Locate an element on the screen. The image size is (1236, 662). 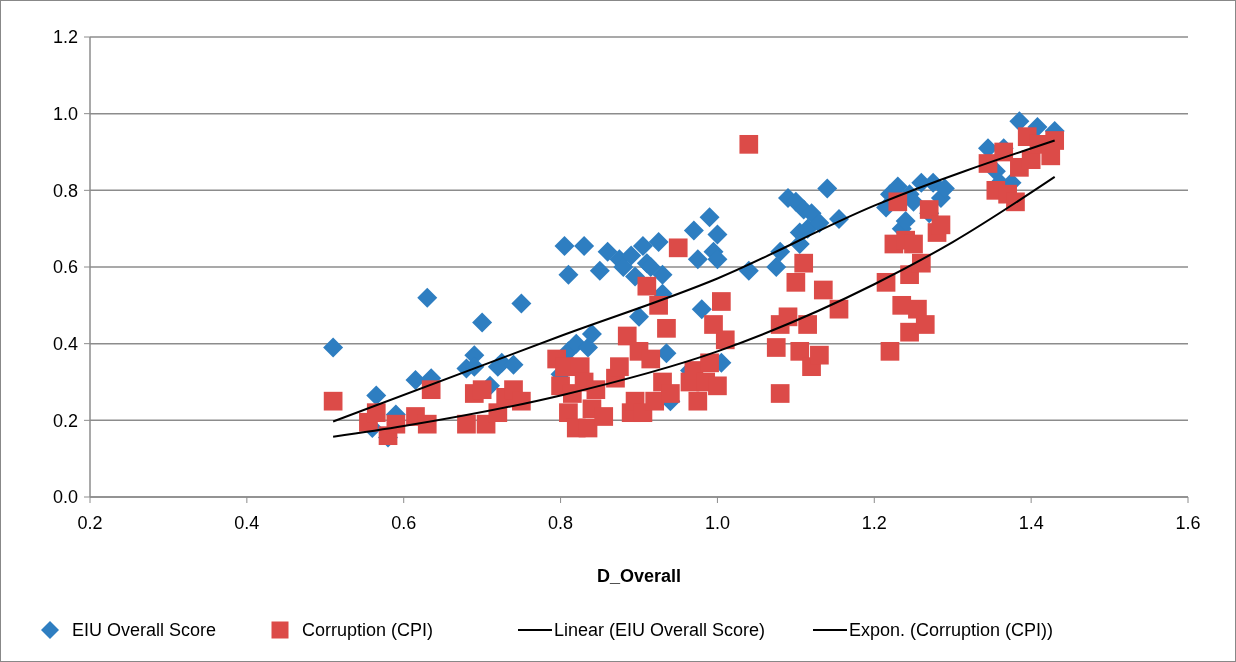
legend-label: Expon. (Corruption (CPI)) is located at coordinates (951, 630).